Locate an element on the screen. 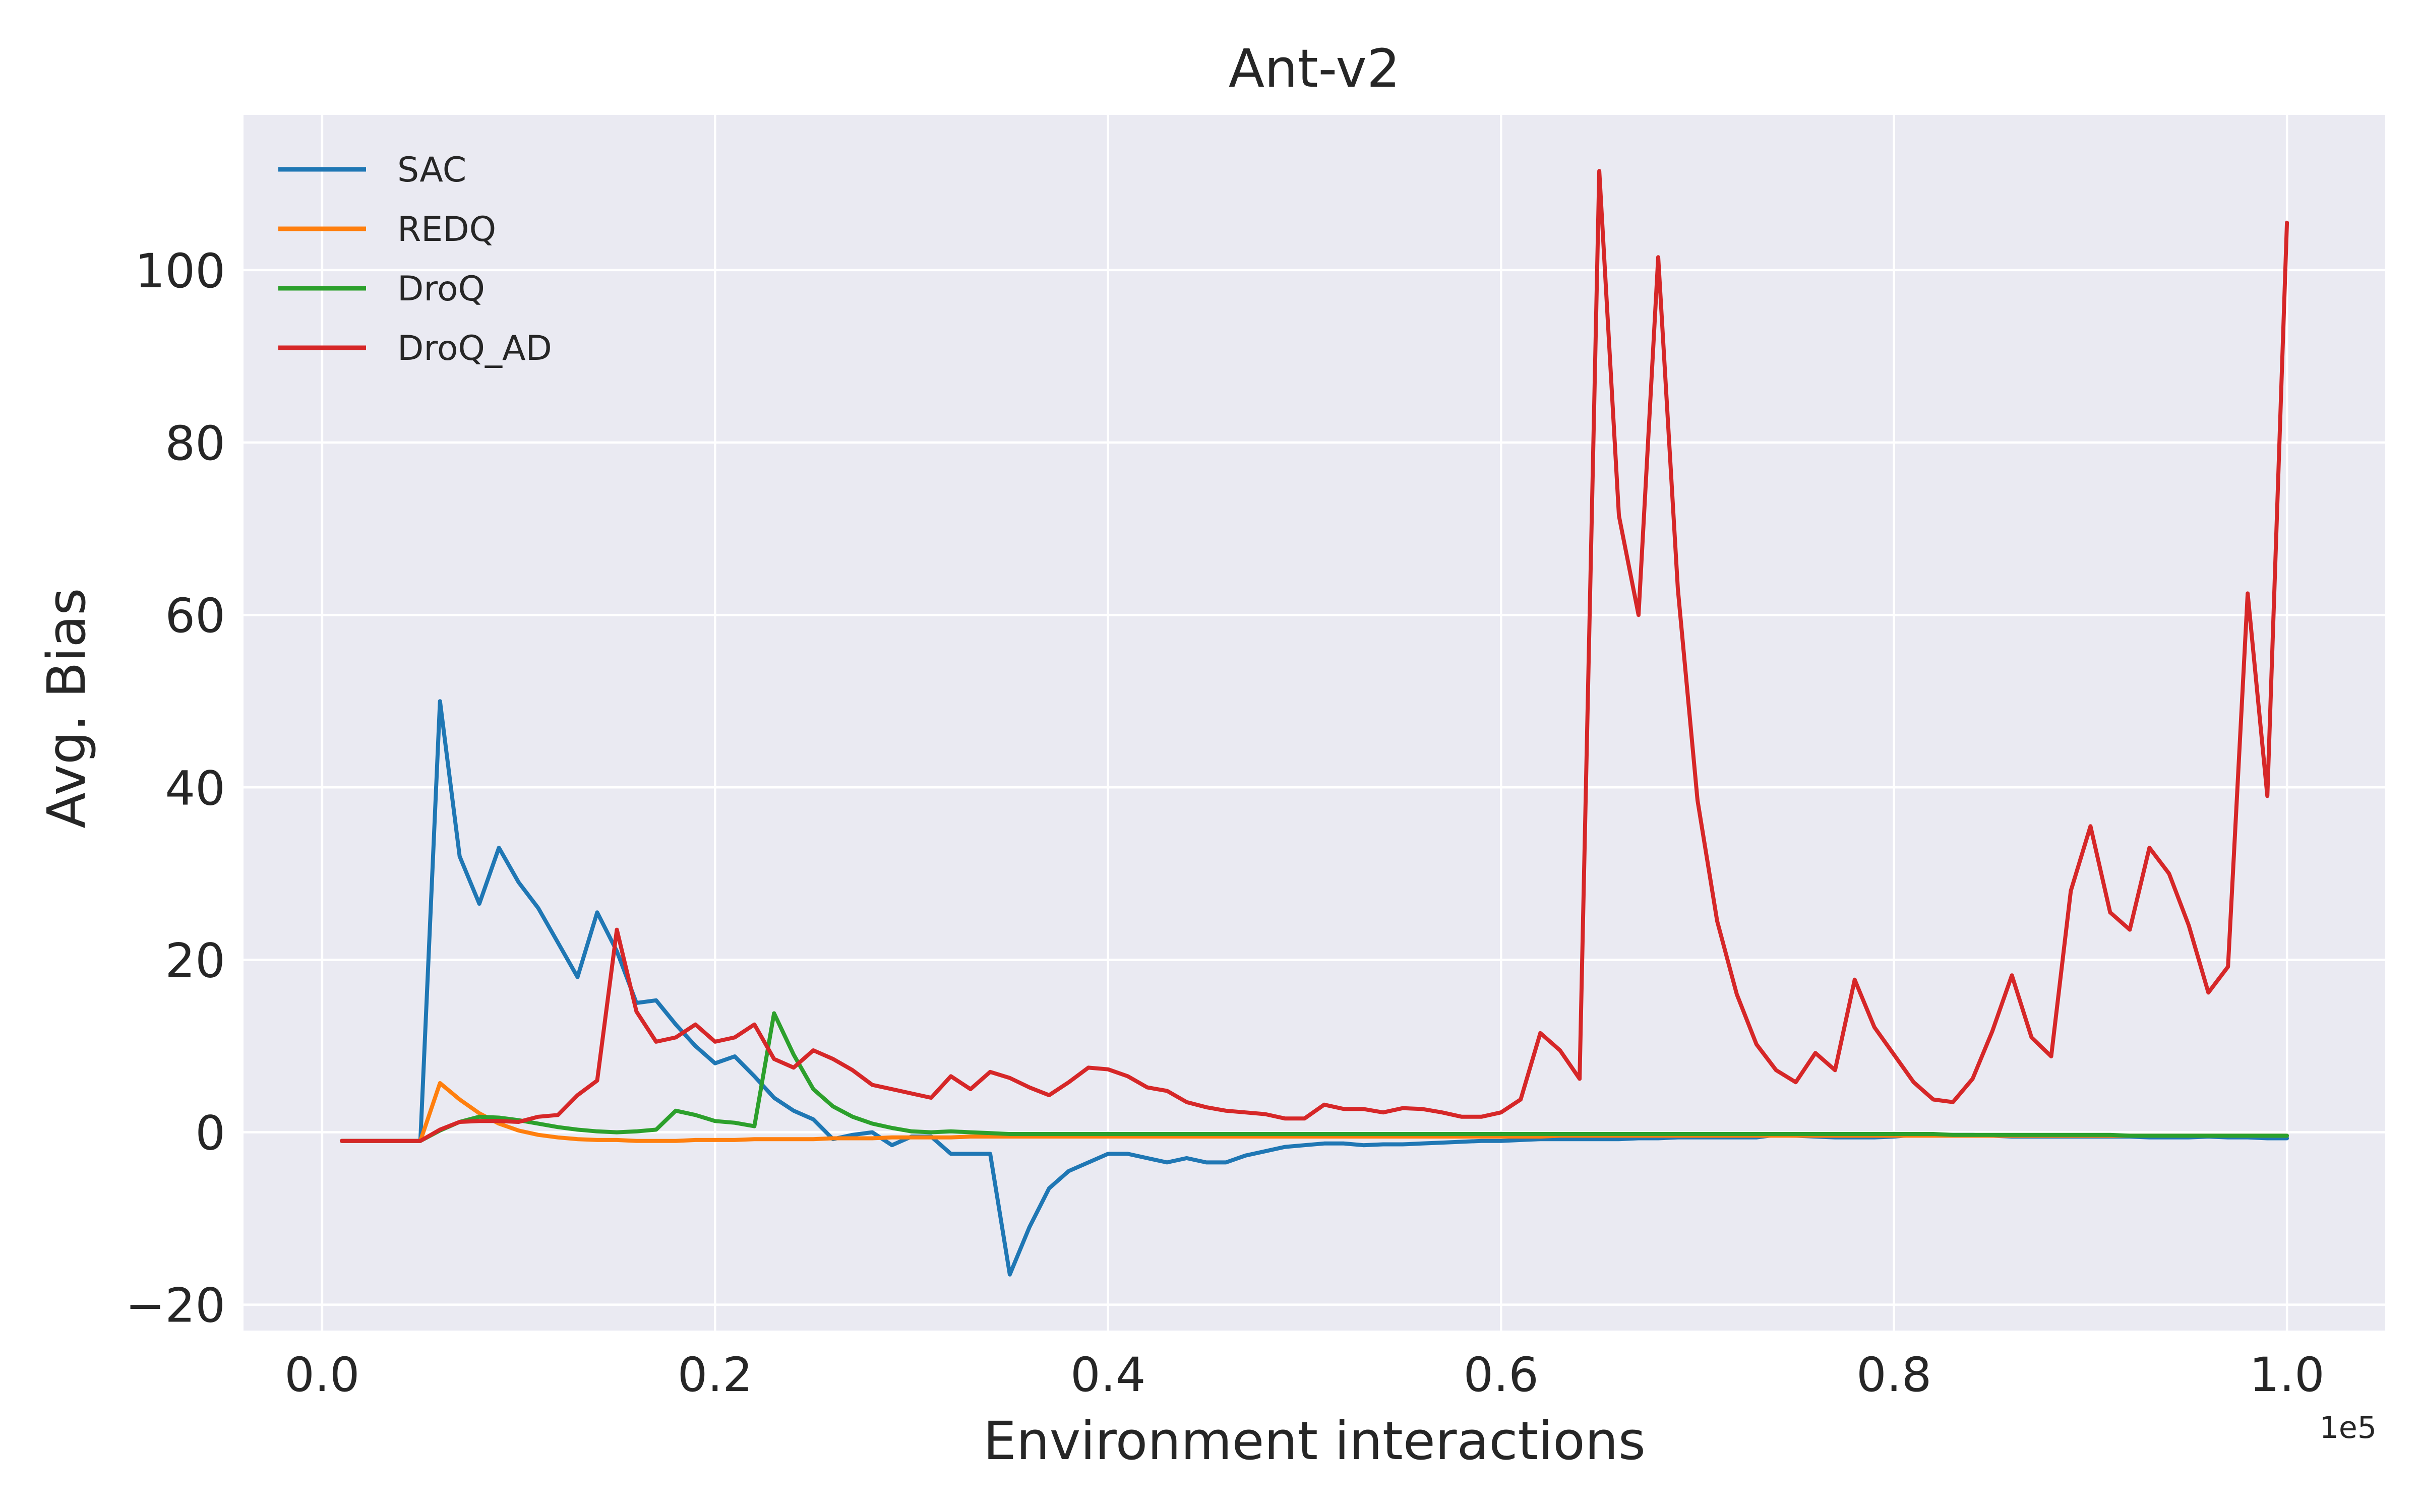 This screenshot has width=2420, height=1512. y-tick-label: 0 is located at coordinates (210, 1133).